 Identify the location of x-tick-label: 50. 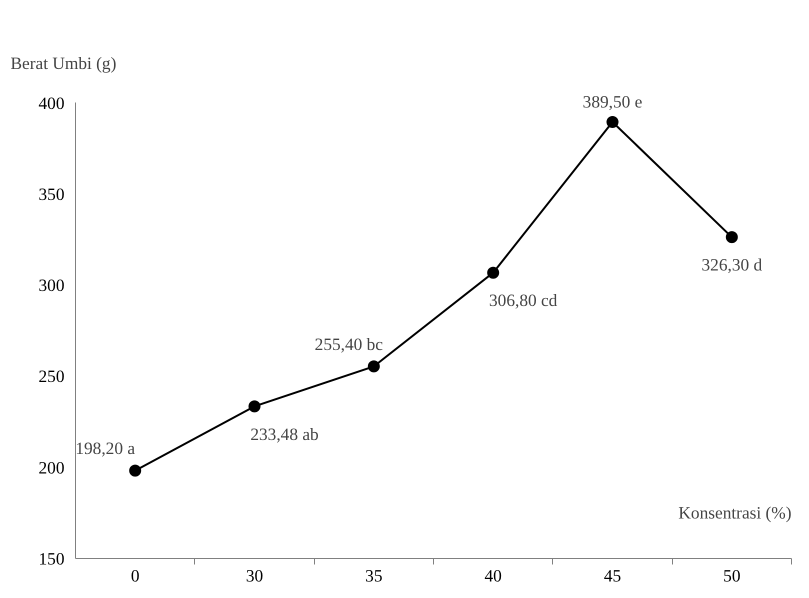
(731, 576).